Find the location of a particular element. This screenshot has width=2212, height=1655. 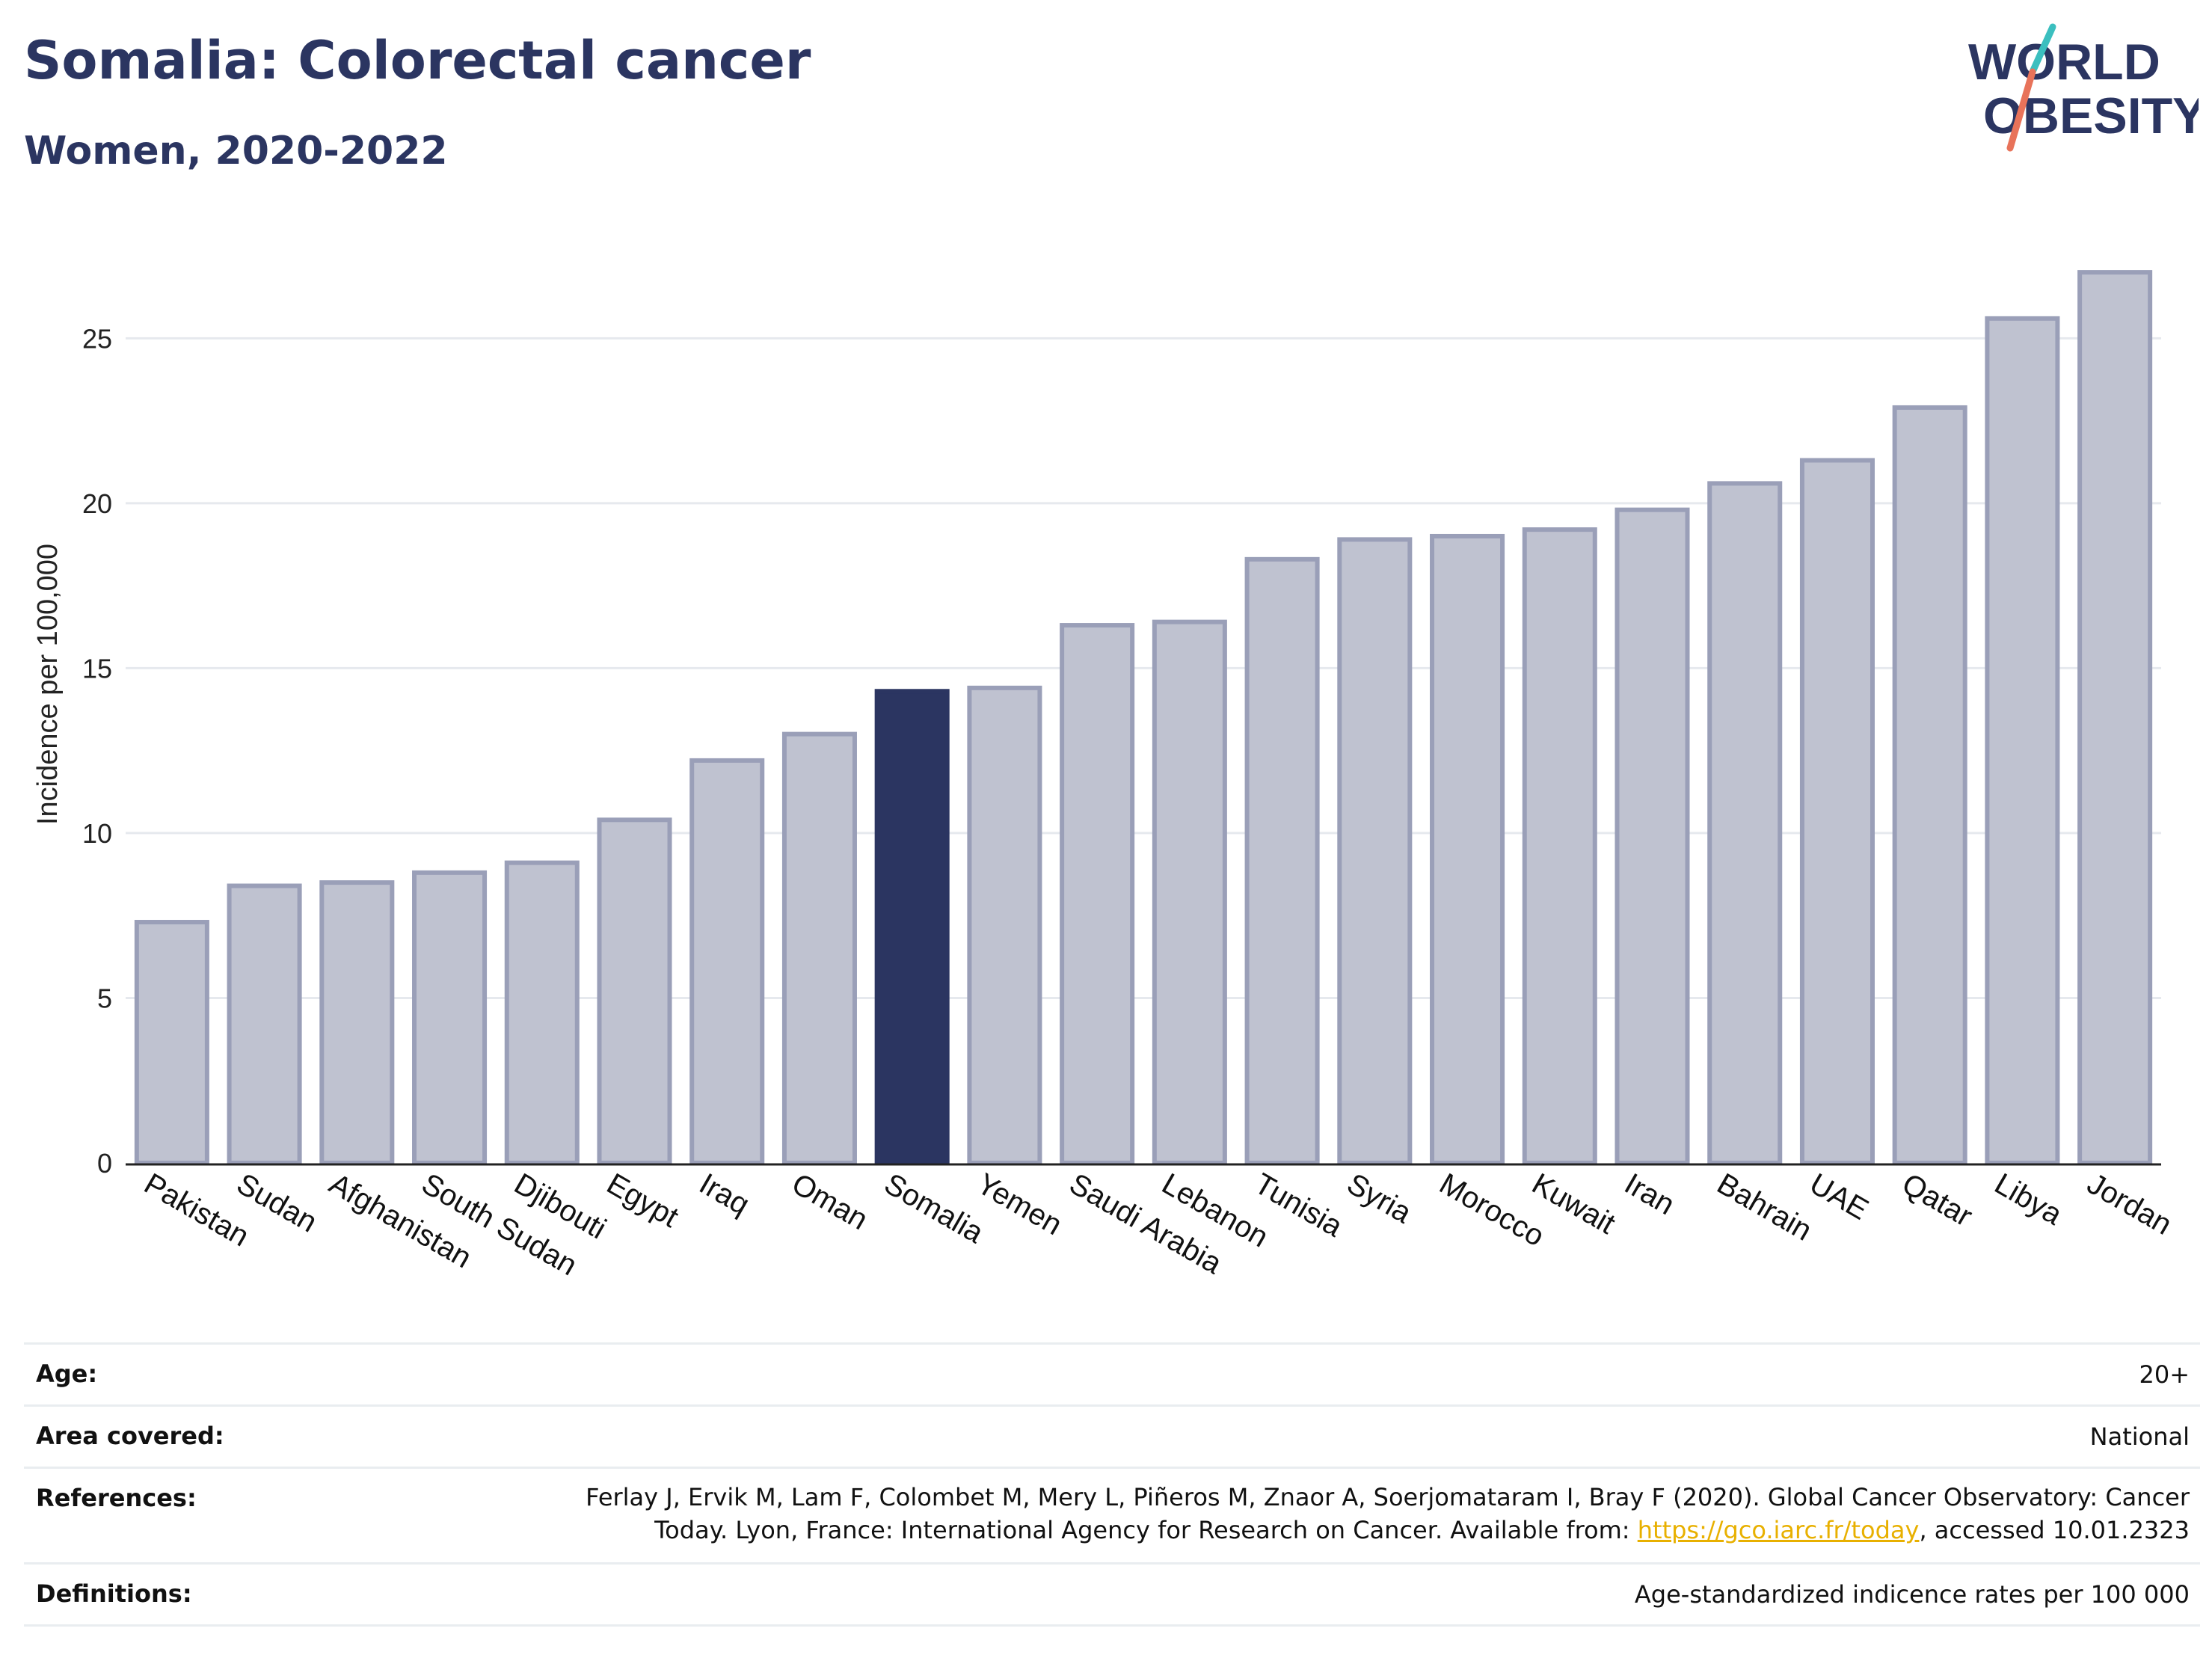

chart-subtitle: Women, 2020-2022 is located at coordinates (236, 151).